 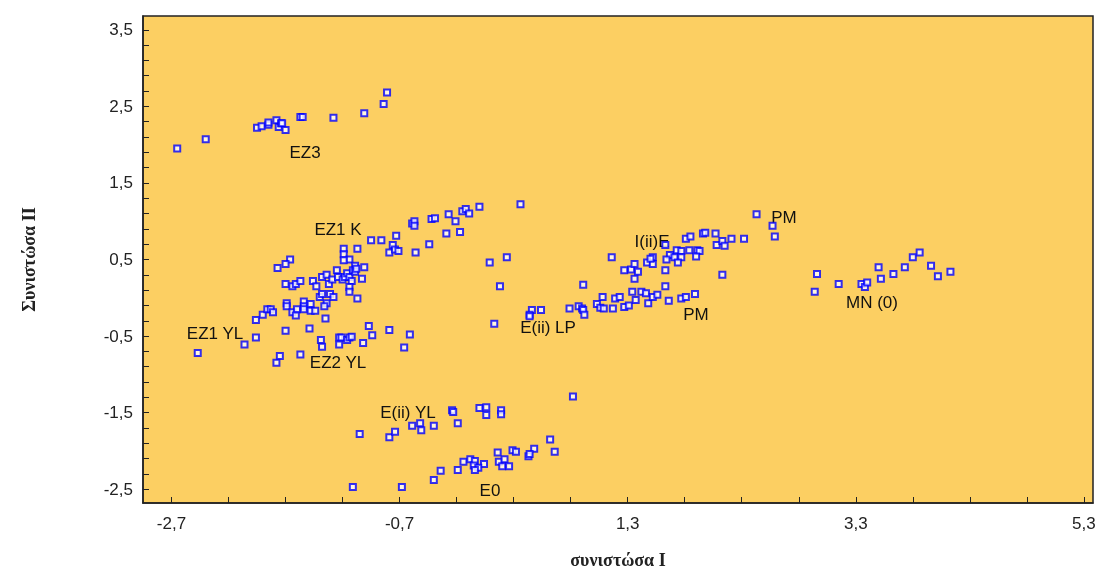 I want to click on y-tick-label: 1,5, so click(x=121, y=183).